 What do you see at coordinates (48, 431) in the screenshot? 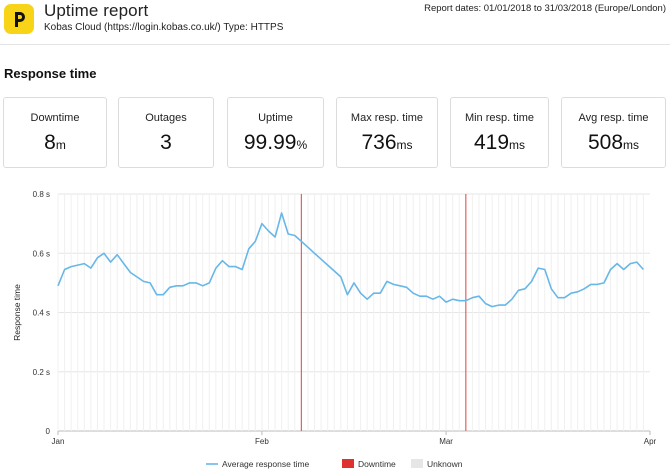
I see `y-tick-label: 0` at bounding box center [48, 431].